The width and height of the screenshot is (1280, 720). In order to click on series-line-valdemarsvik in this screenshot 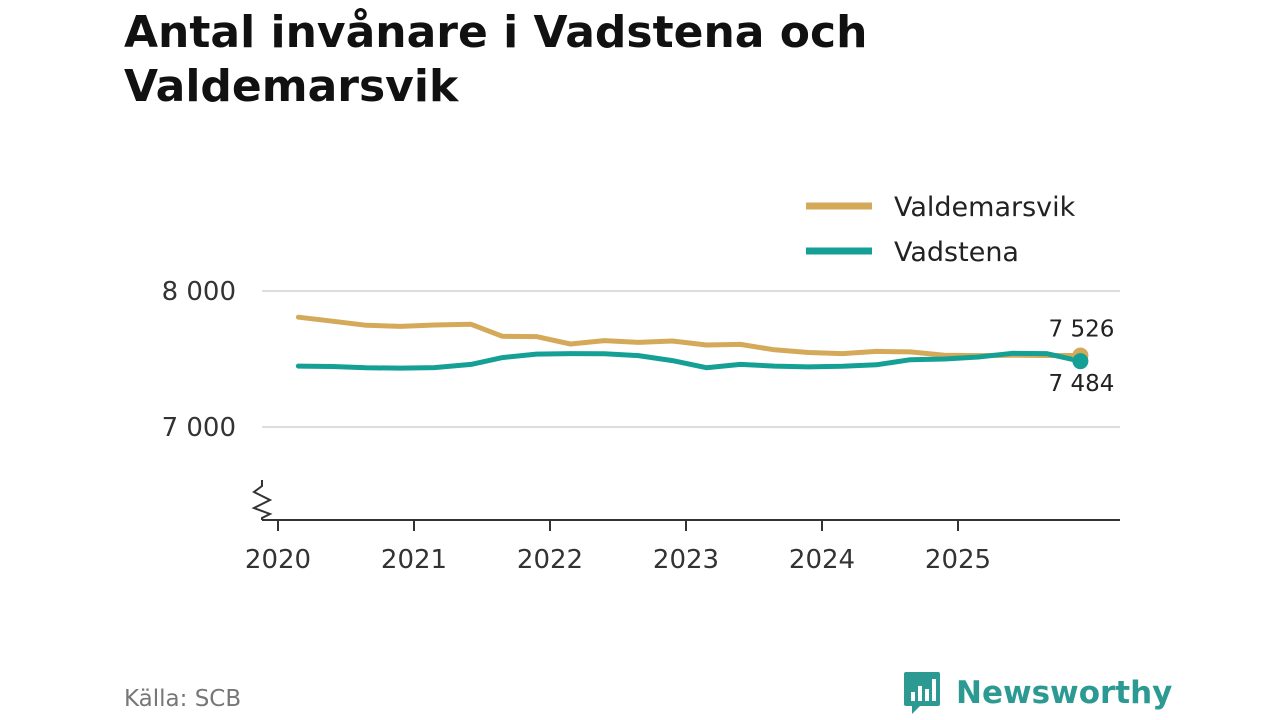, I will do `click(689, 336)`.